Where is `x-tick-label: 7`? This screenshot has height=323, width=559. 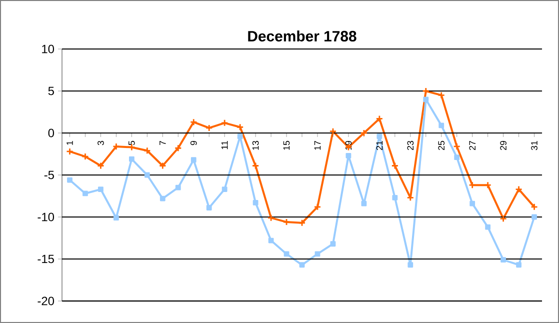 x-tick-label: 7 is located at coordinates (163, 143).